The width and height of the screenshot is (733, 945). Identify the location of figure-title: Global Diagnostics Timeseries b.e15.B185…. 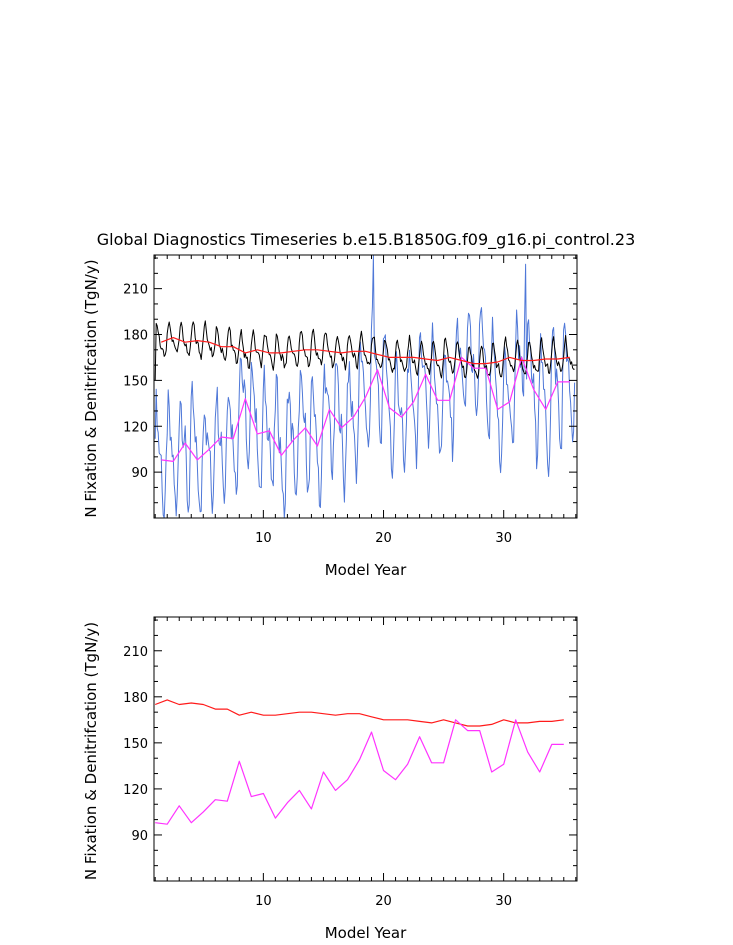
(366, 240).